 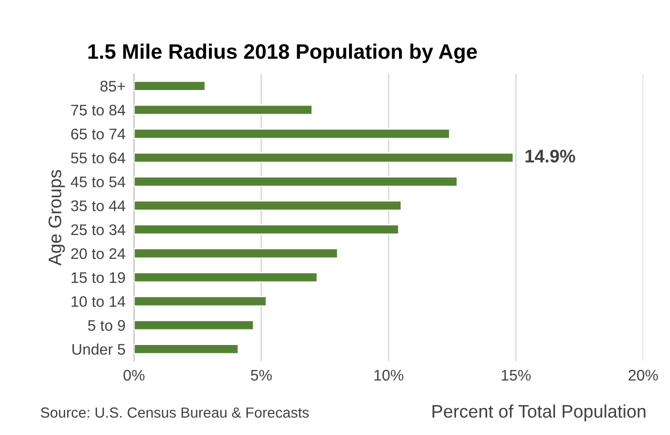 I want to click on data-label: 14.9%, so click(x=551, y=156).